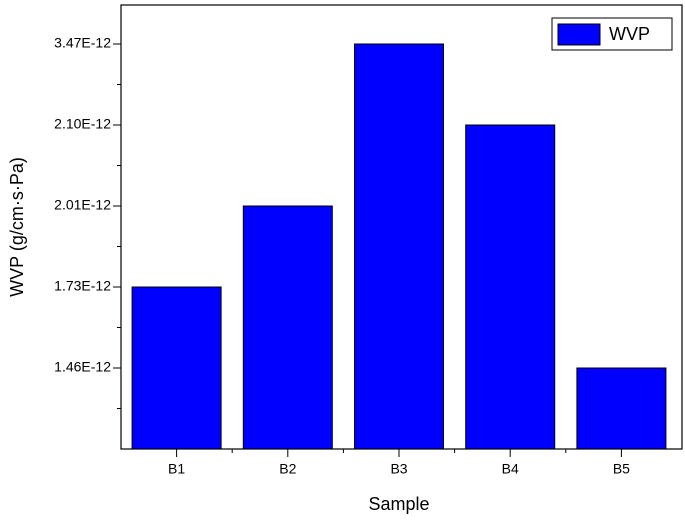  I want to click on x-tick-label: B1, so click(176, 469).